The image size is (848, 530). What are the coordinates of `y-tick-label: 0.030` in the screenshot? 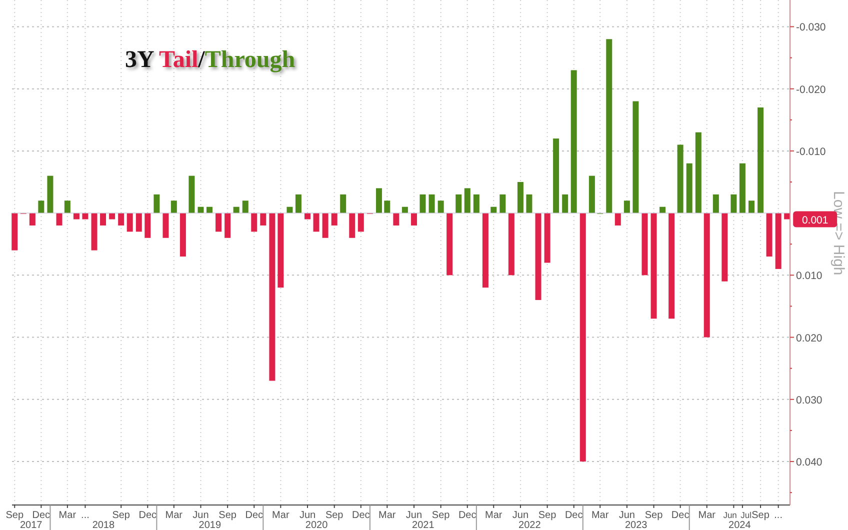 It's located at (809, 400).